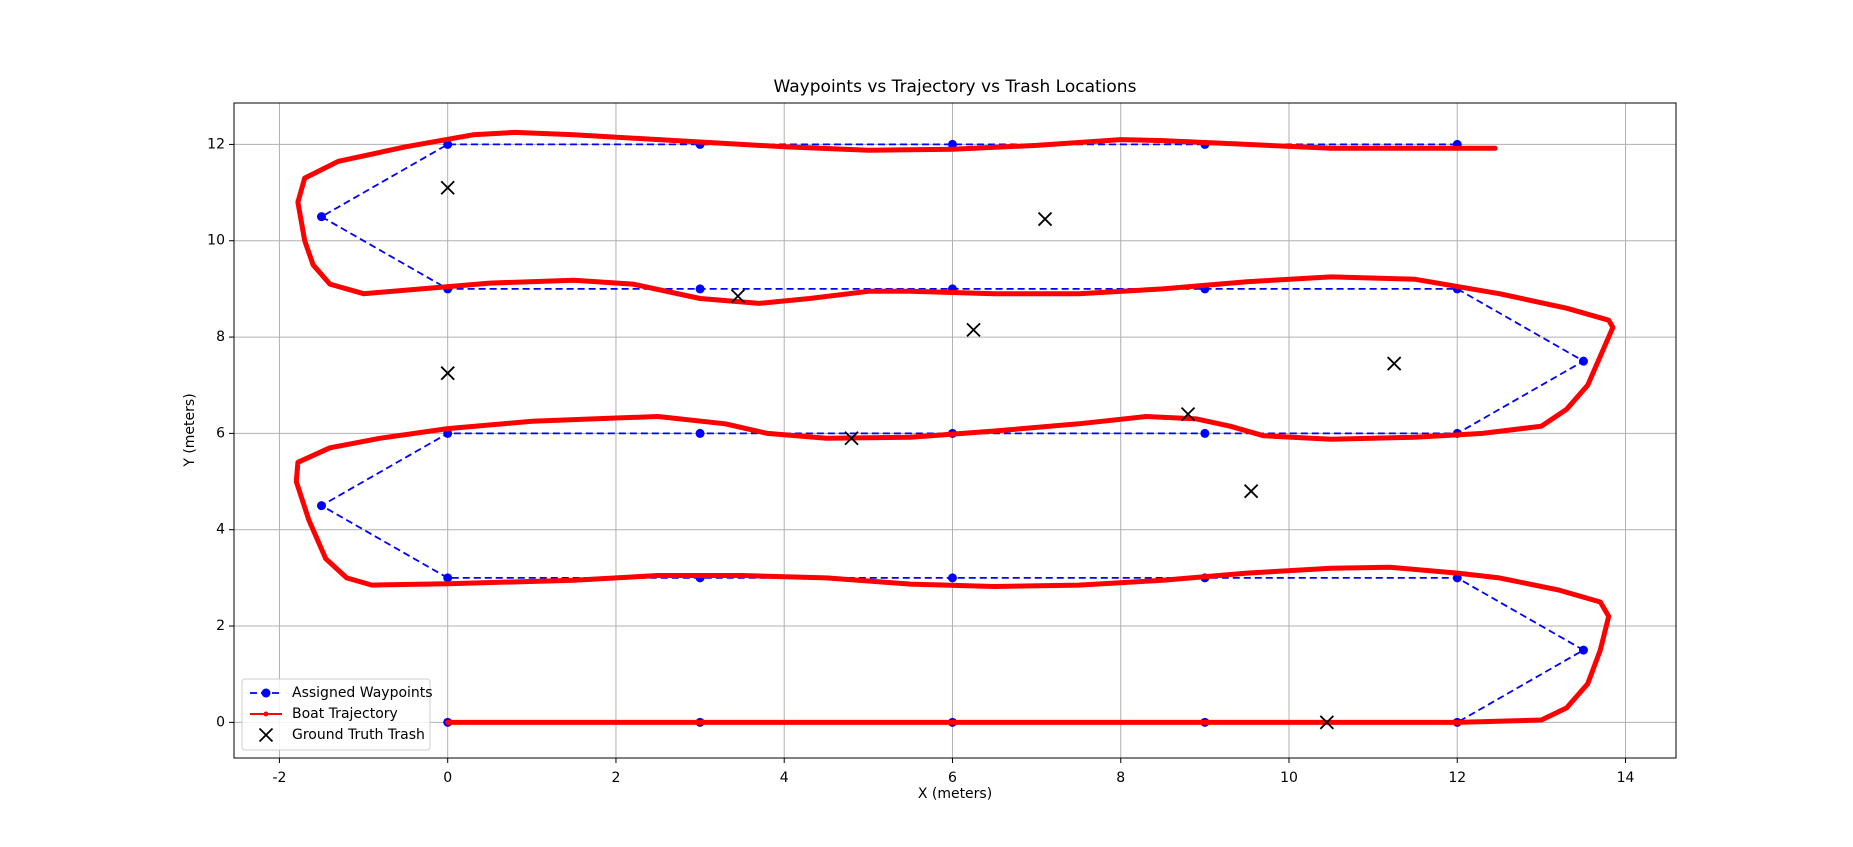 This screenshot has height=847, width=1853. Describe the element at coordinates (220, 722) in the screenshot. I see `y-tick-label: 0` at that location.